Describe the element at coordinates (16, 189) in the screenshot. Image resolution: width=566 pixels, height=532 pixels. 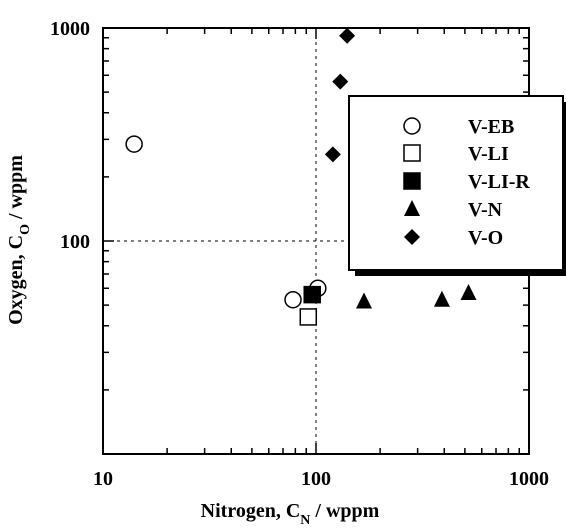
I see `y-axis-title-unit: / wppm` at that location.